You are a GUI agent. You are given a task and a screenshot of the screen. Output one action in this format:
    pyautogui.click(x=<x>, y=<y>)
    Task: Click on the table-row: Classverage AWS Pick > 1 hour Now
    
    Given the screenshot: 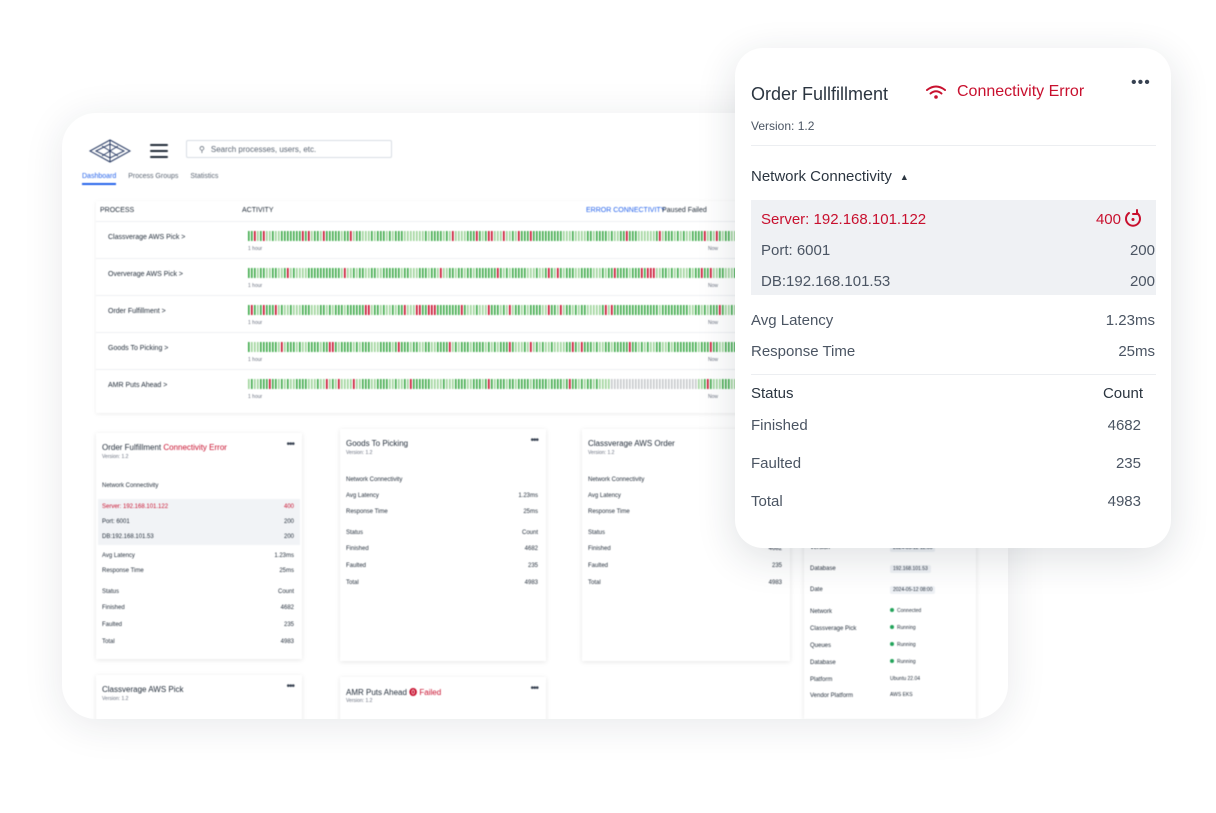 What is the action you would take?
    pyautogui.click(x=436, y=240)
    